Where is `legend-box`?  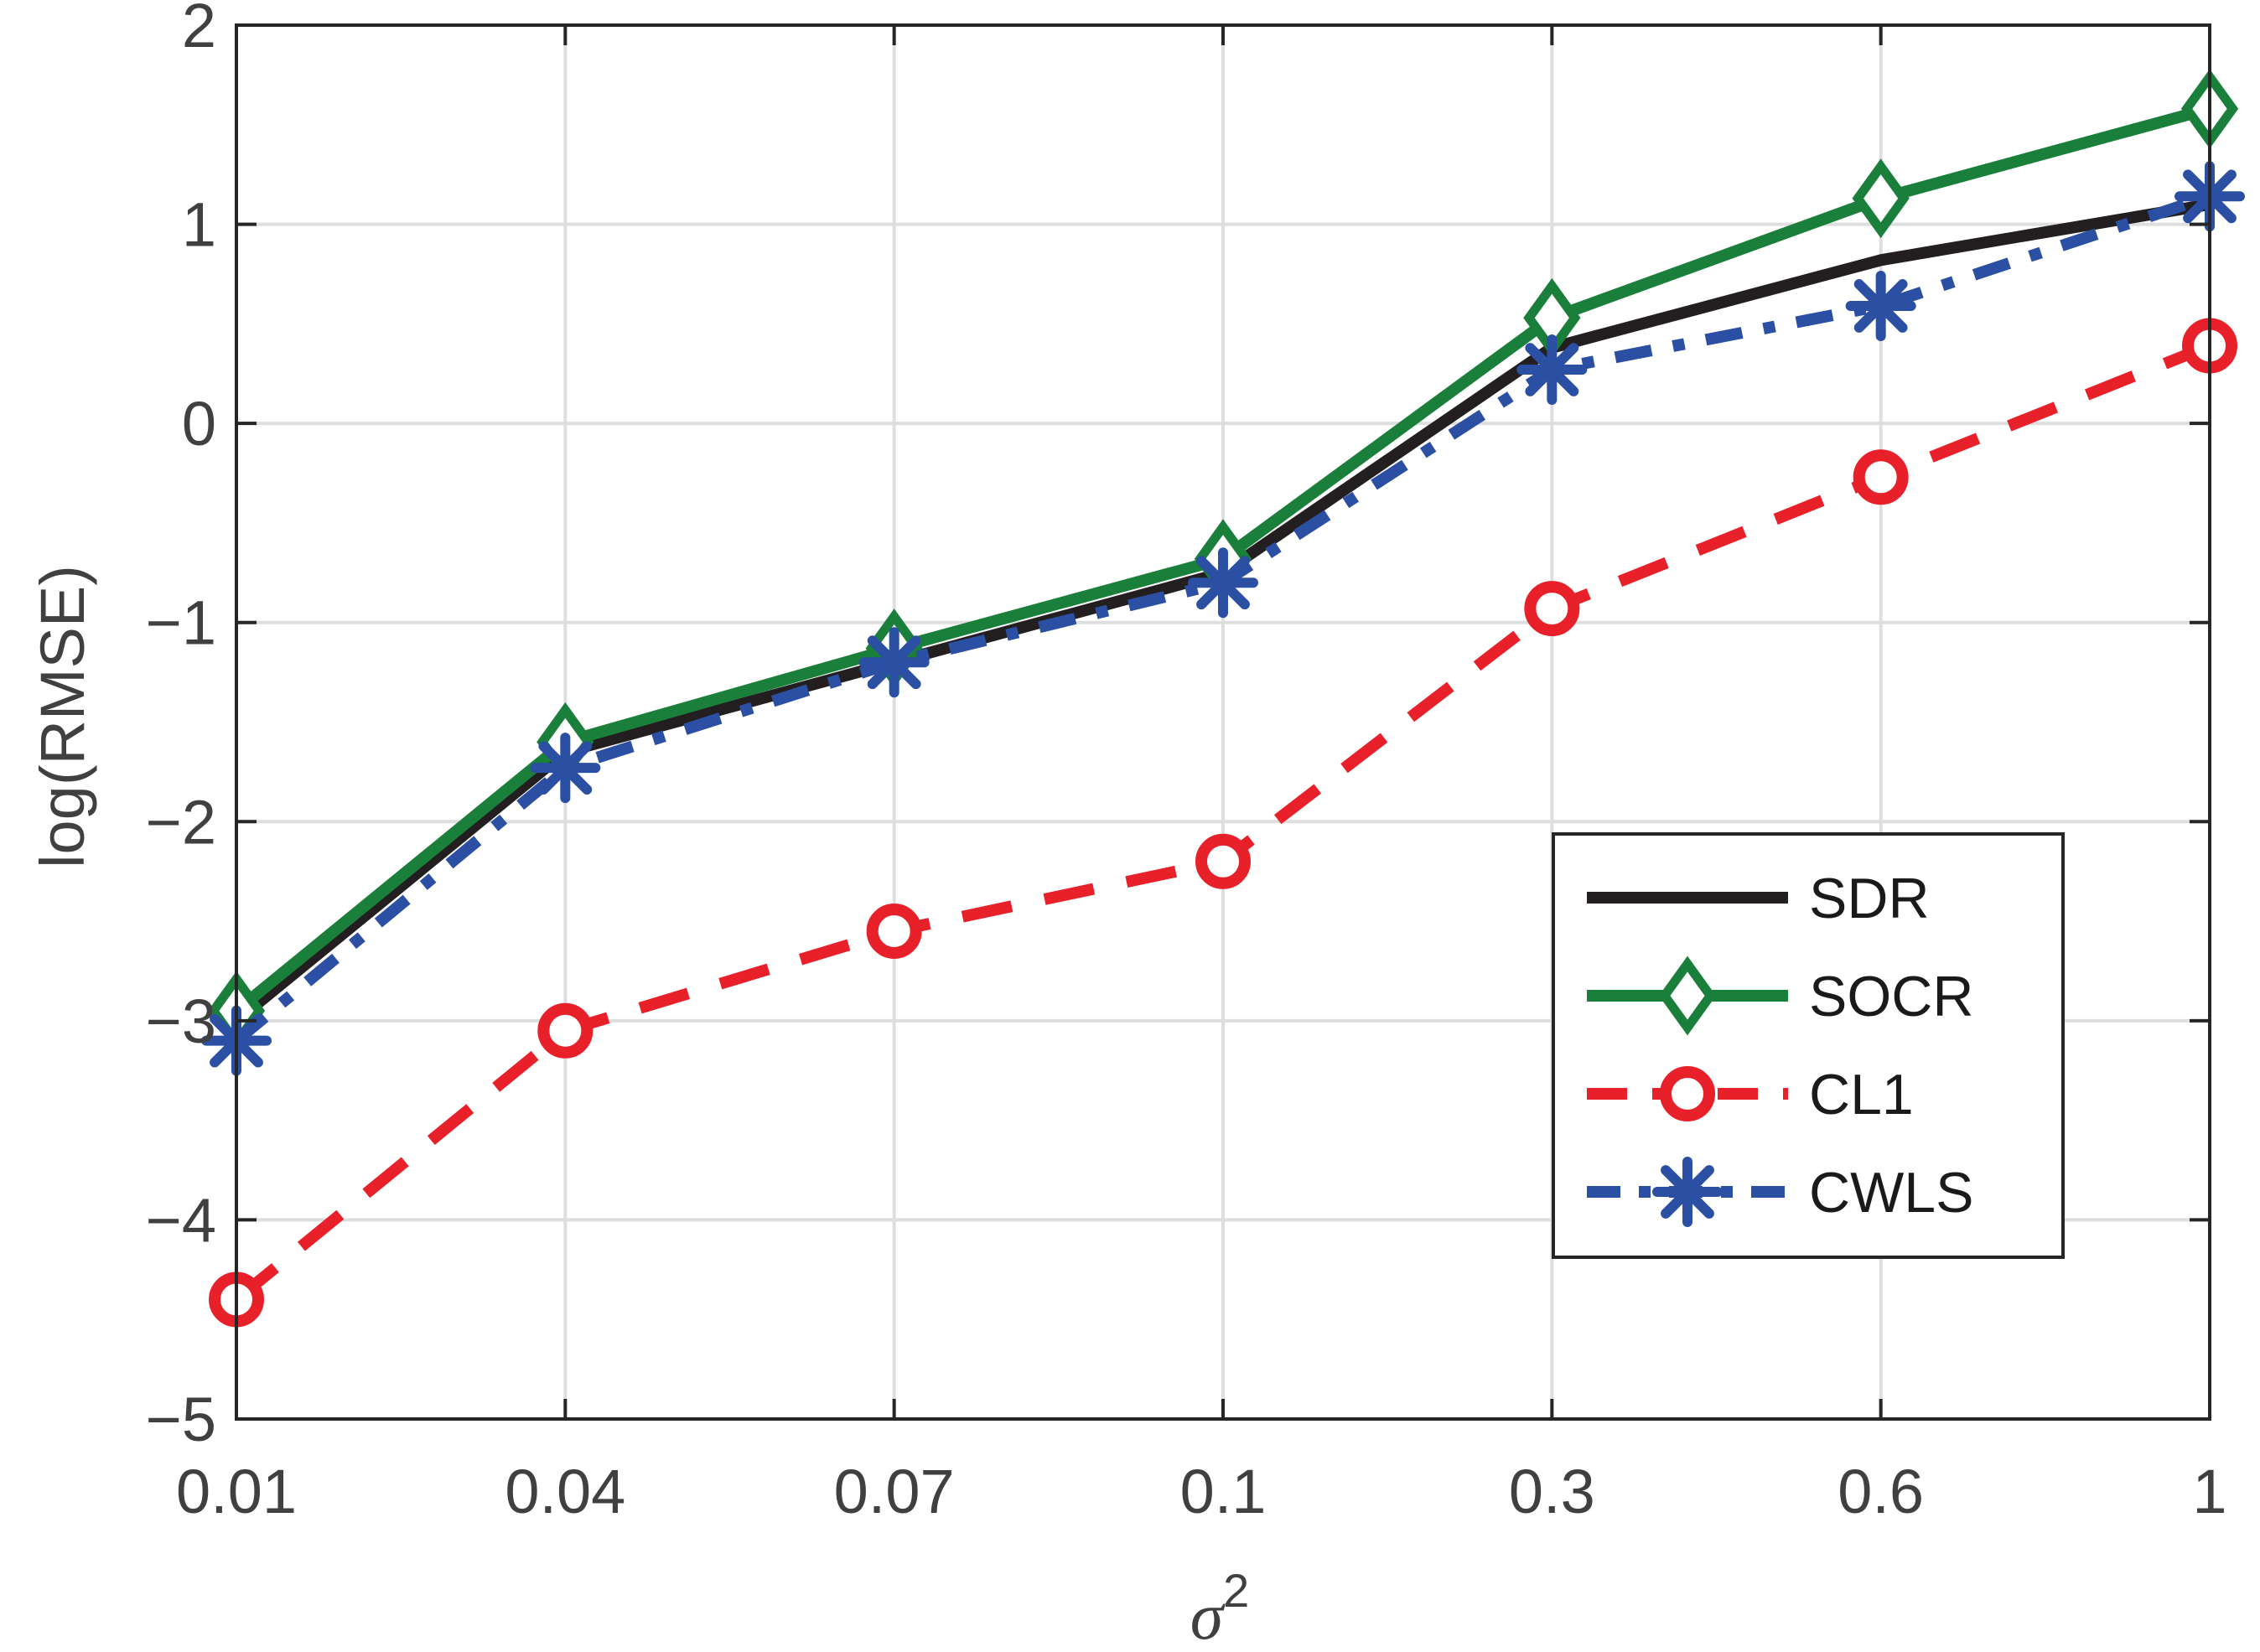 legend-box is located at coordinates (1808, 1045).